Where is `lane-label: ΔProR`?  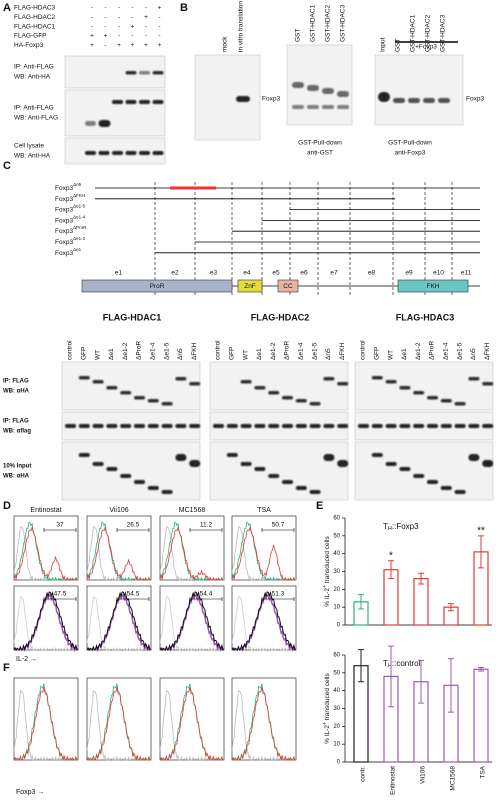 lane-label: ΔProR is located at coordinates (139, 350).